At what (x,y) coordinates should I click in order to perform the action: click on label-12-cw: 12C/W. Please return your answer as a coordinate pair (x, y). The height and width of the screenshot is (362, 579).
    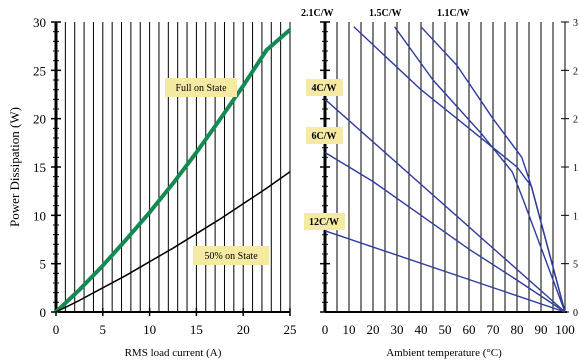
    Looking at the image, I should click on (324, 222).